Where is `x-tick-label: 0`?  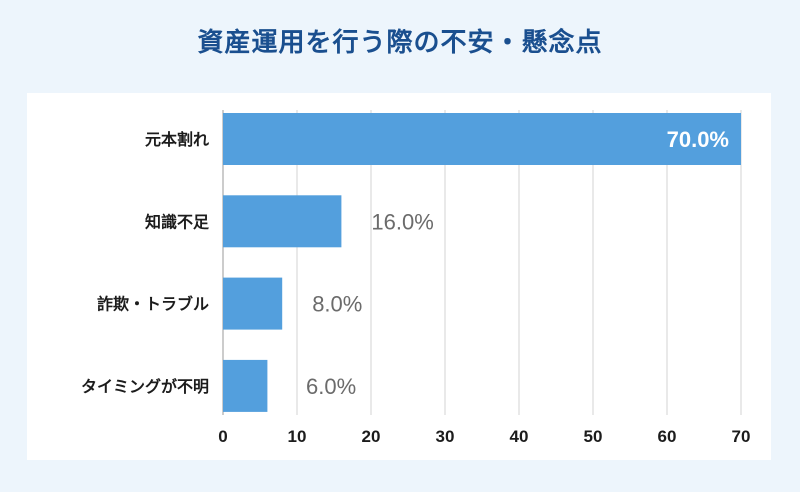 x-tick-label: 0 is located at coordinates (222, 436).